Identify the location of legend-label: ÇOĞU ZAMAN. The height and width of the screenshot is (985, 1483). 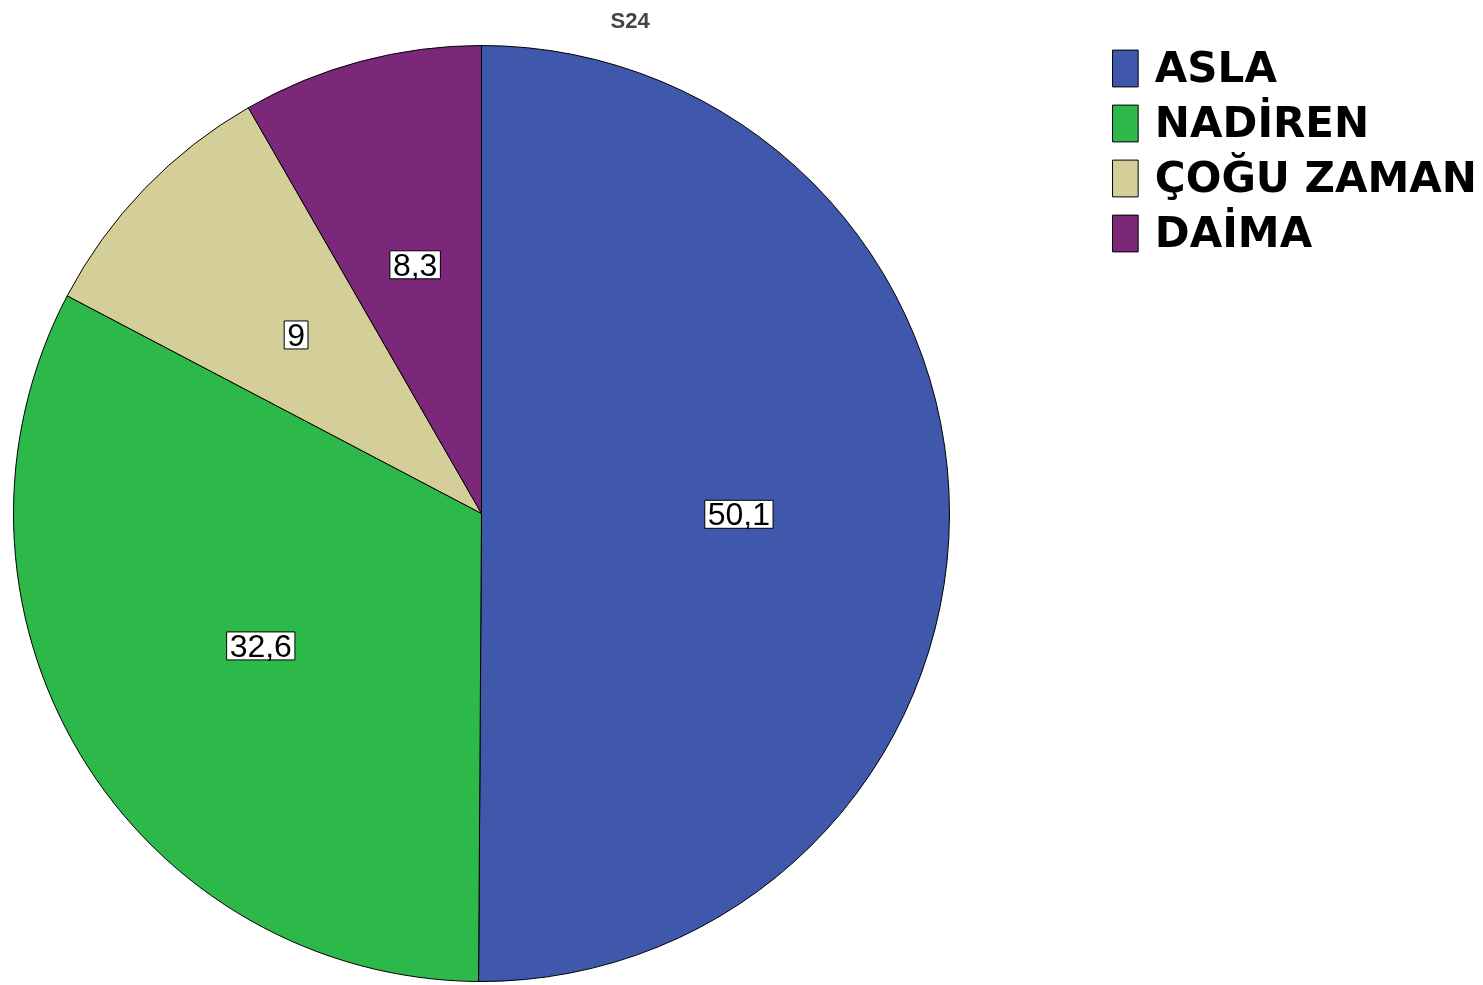
(1315, 177).